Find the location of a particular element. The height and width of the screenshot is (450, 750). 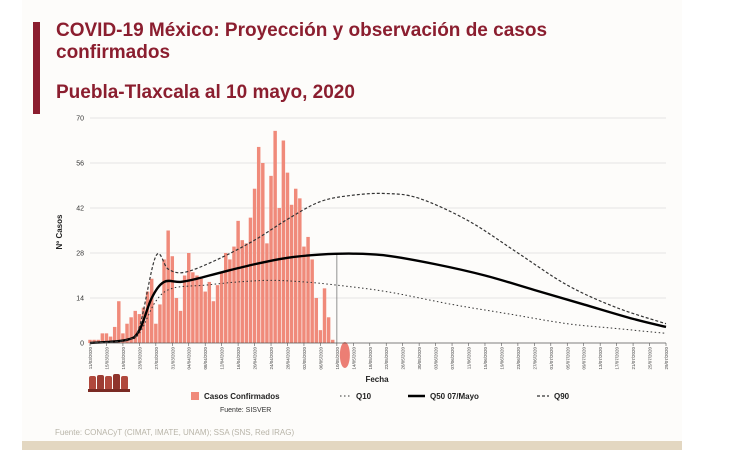

x-tick-label: 01/07/2020 is located at coordinates (551, 358).